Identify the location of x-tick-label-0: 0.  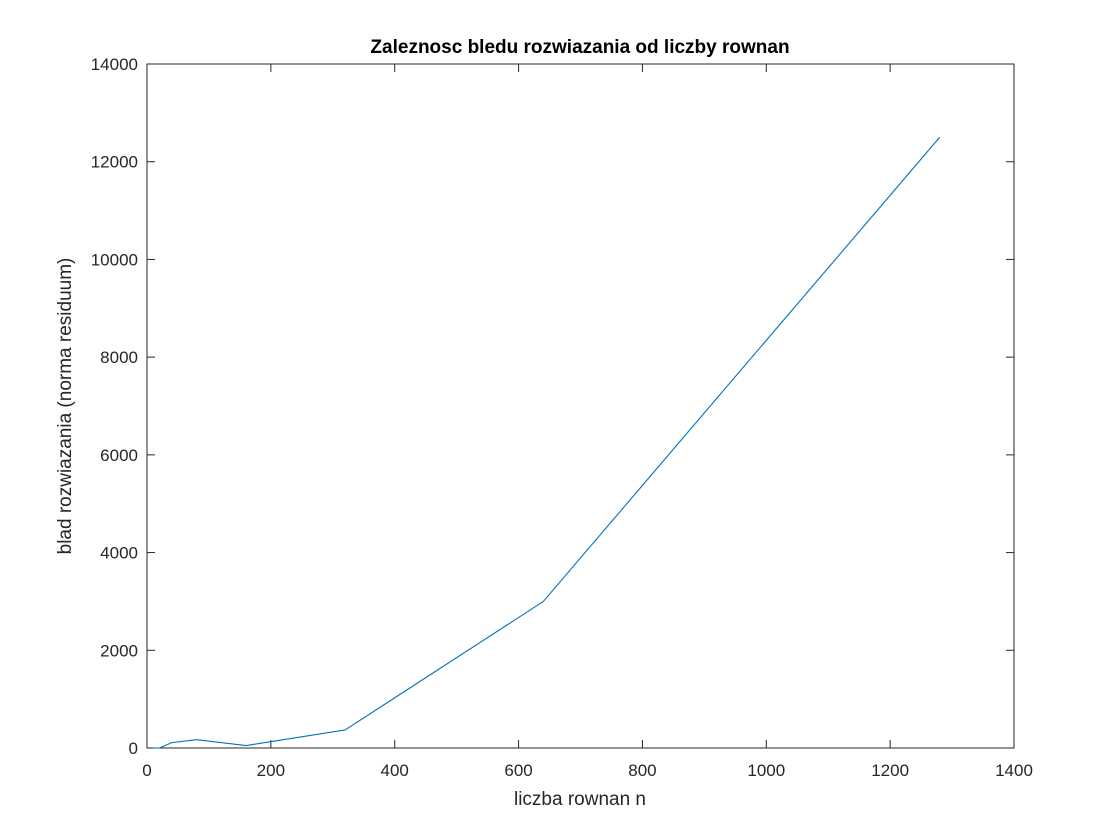
(146, 770).